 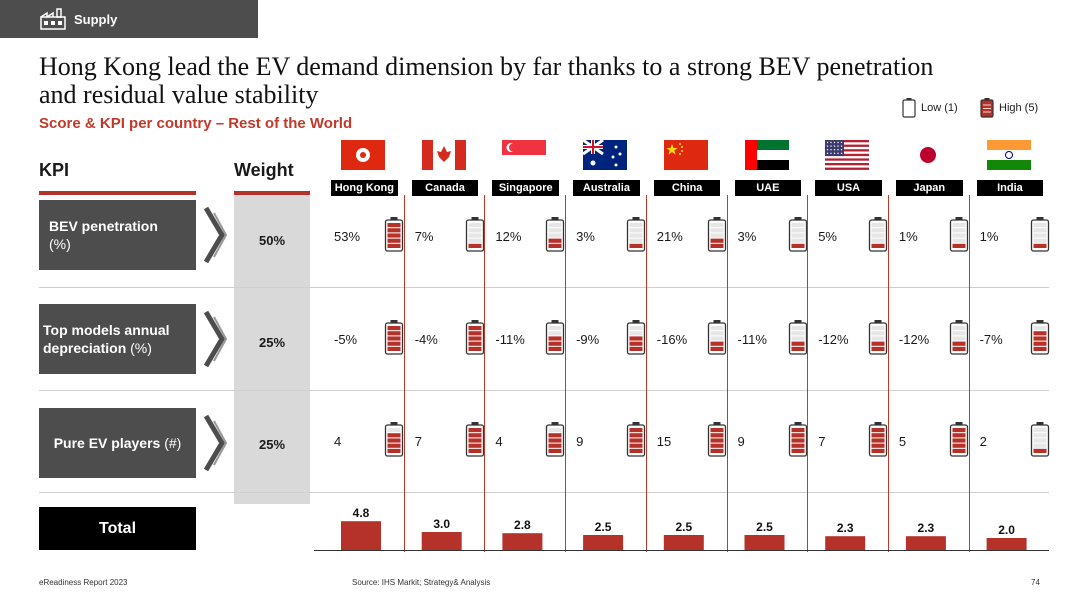 I want to click on kpi-row-bev-penetration: BEV penetration (%), so click(x=117, y=235).